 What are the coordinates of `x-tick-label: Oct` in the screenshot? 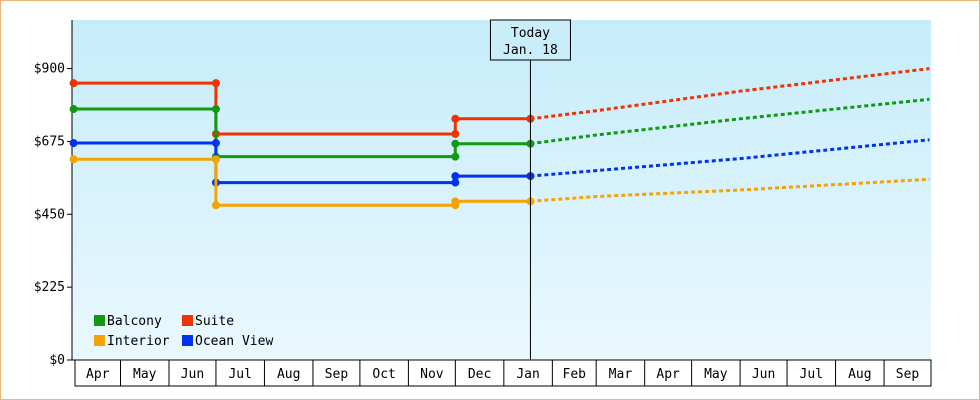 It's located at (383, 374).